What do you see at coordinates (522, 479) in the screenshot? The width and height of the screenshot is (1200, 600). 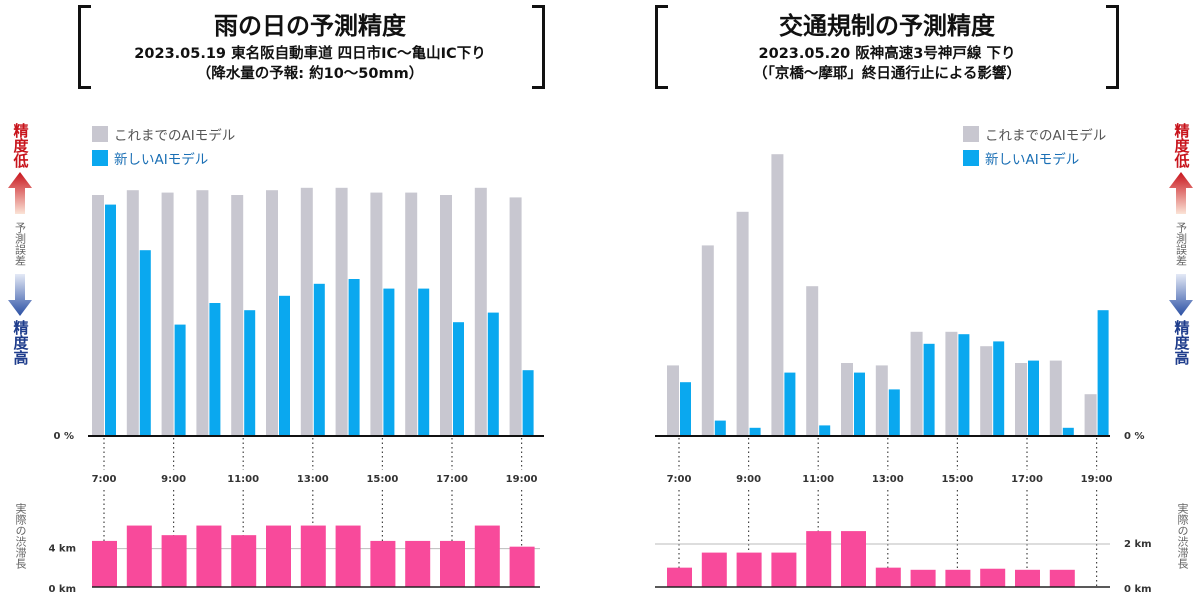 I see `x-tick-label: 19:00` at bounding box center [522, 479].